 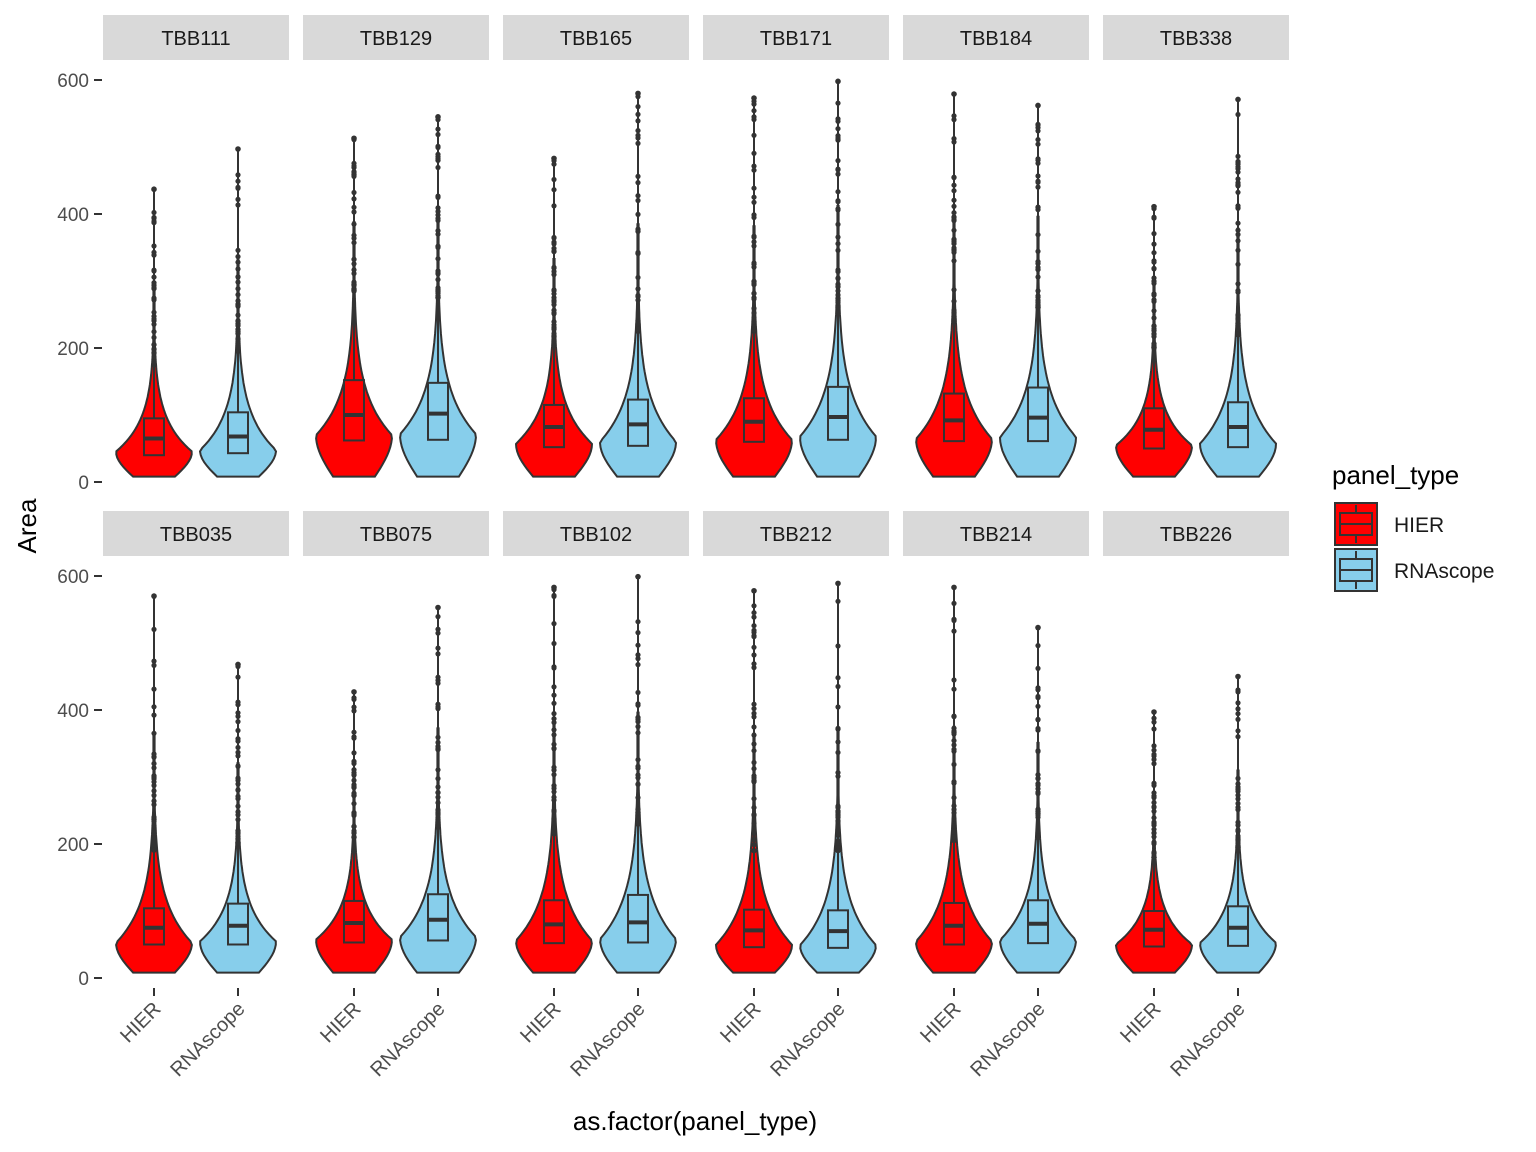 What do you see at coordinates (1414, 570) in the screenshot?
I see `legend-item: RNAscope` at bounding box center [1414, 570].